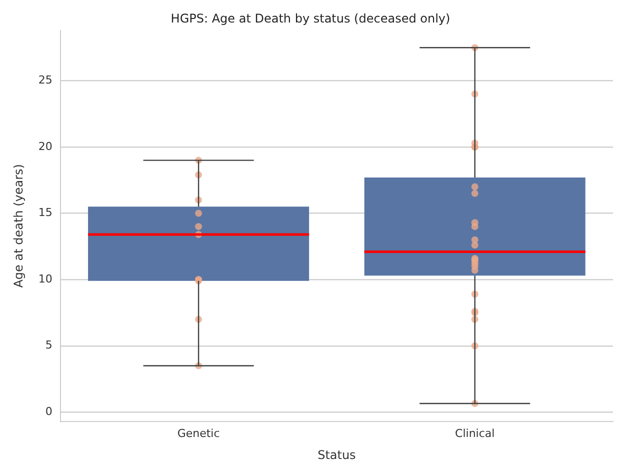 This screenshot has width=631, height=473. I want to click on y-tick-label: 25, so click(45, 80).